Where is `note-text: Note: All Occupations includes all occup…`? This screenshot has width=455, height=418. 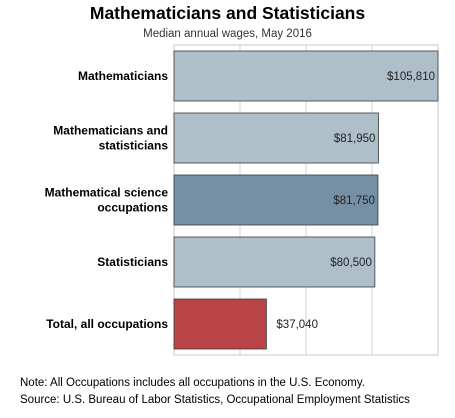 note-text: Note: All Occupations includes all occup… is located at coordinates (192, 383).